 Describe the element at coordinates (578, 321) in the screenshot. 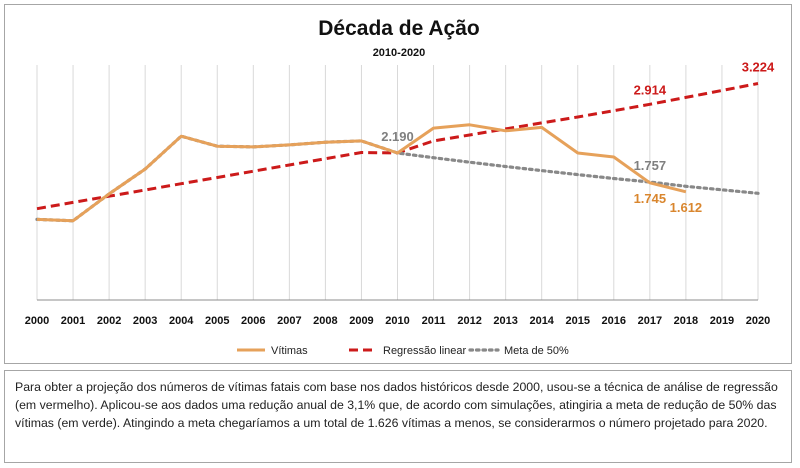

I see `x-tick-label: 2015` at that location.